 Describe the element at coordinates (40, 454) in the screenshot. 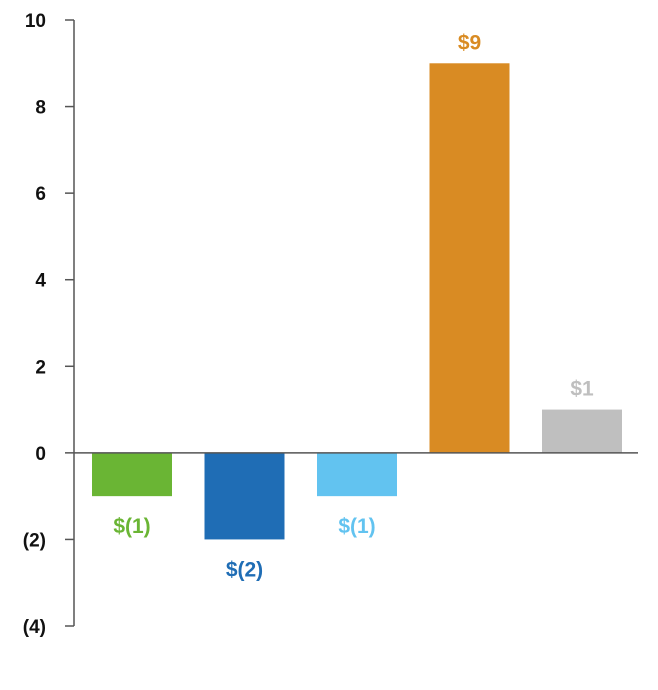

I see `y-tick-label: 0` at that location.